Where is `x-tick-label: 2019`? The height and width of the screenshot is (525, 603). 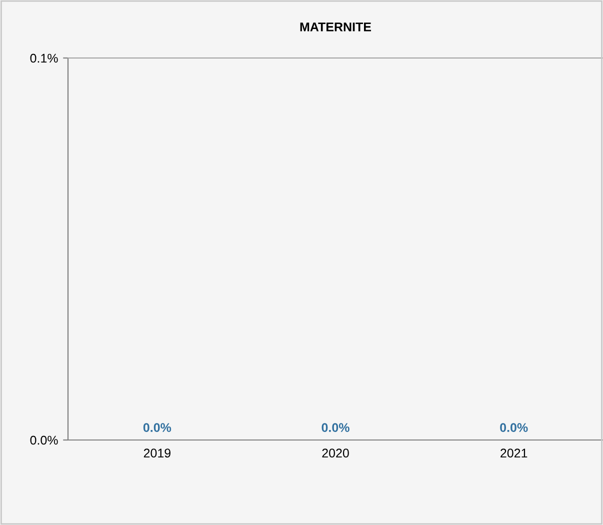
x-tick-label: 2019 is located at coordinates (157, 453).